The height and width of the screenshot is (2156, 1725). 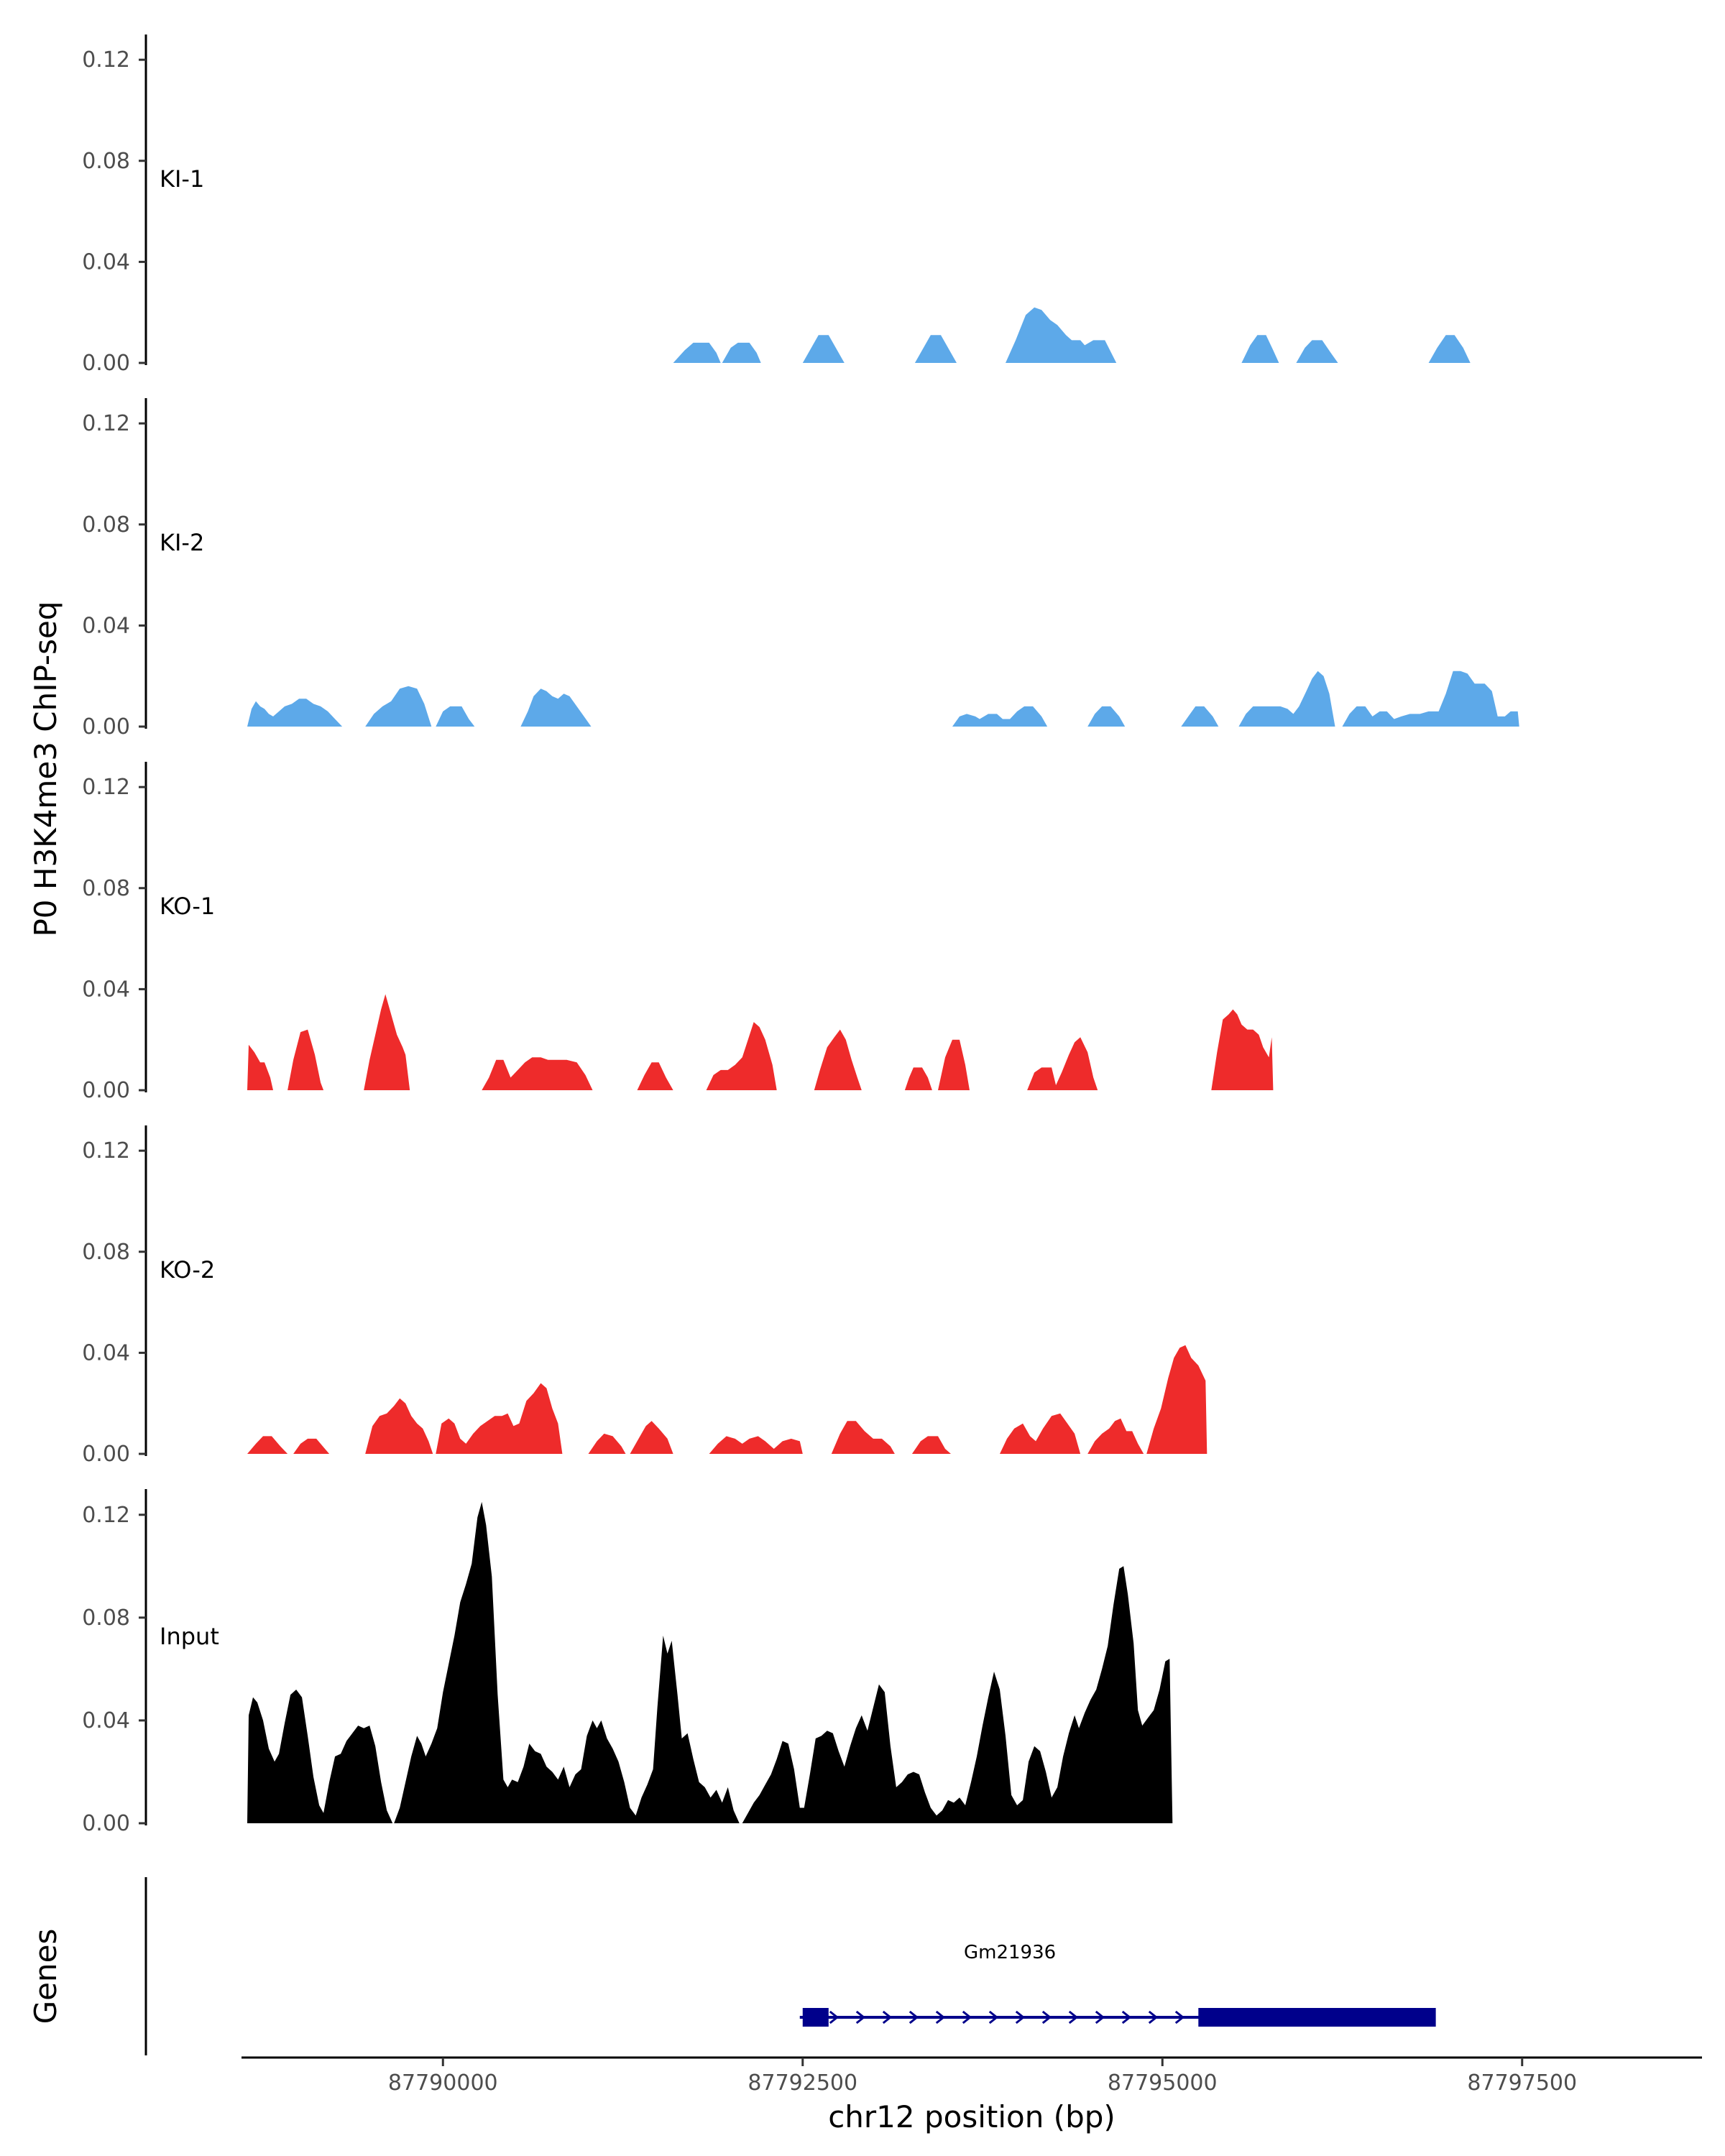 What do you see at coordinates (443, 2083) in the screenshot?
I see `x-tick-label: 87790000` at bounding box center [443, 2083].